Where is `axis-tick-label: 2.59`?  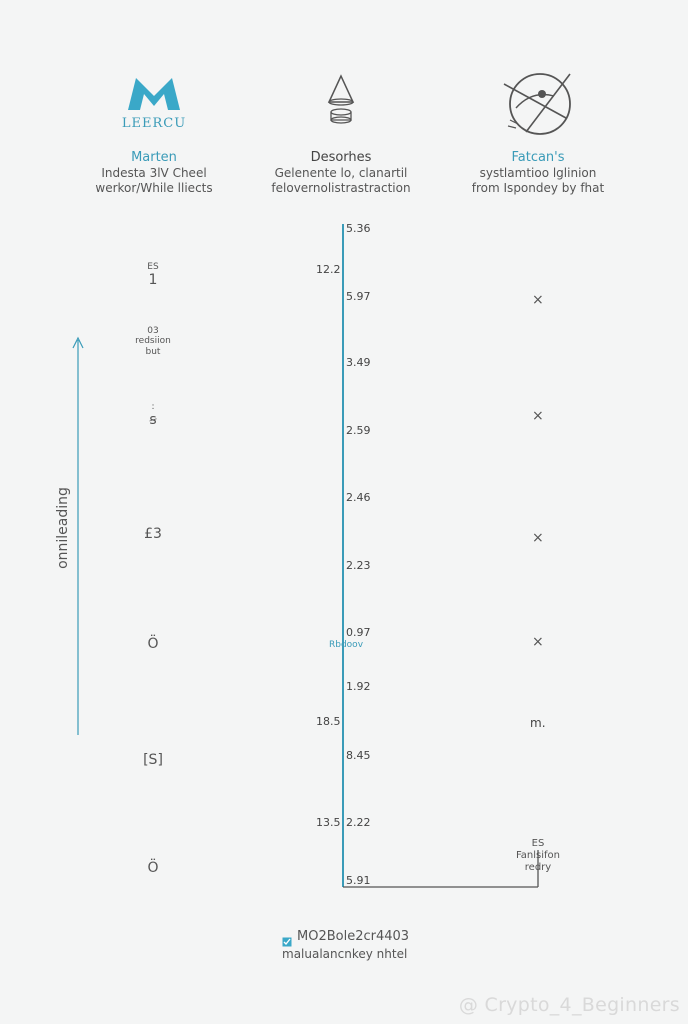
axis-tick-label: 2.59 is located at coordinates (358, 430).